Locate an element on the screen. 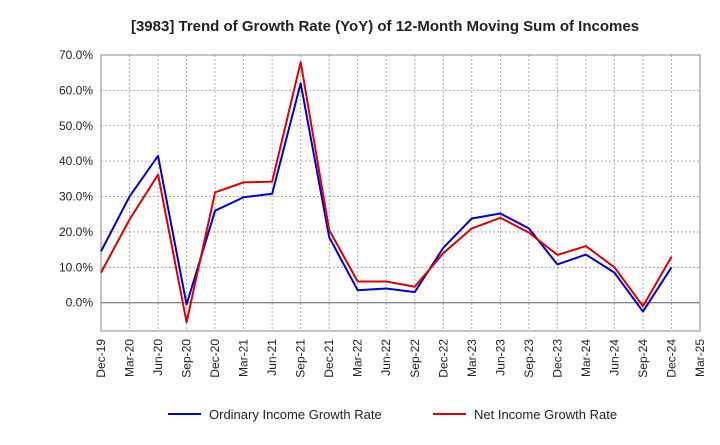 The image size is (720, 445). x-tick-label: Sep-24 is located at coordinates (643, 358).